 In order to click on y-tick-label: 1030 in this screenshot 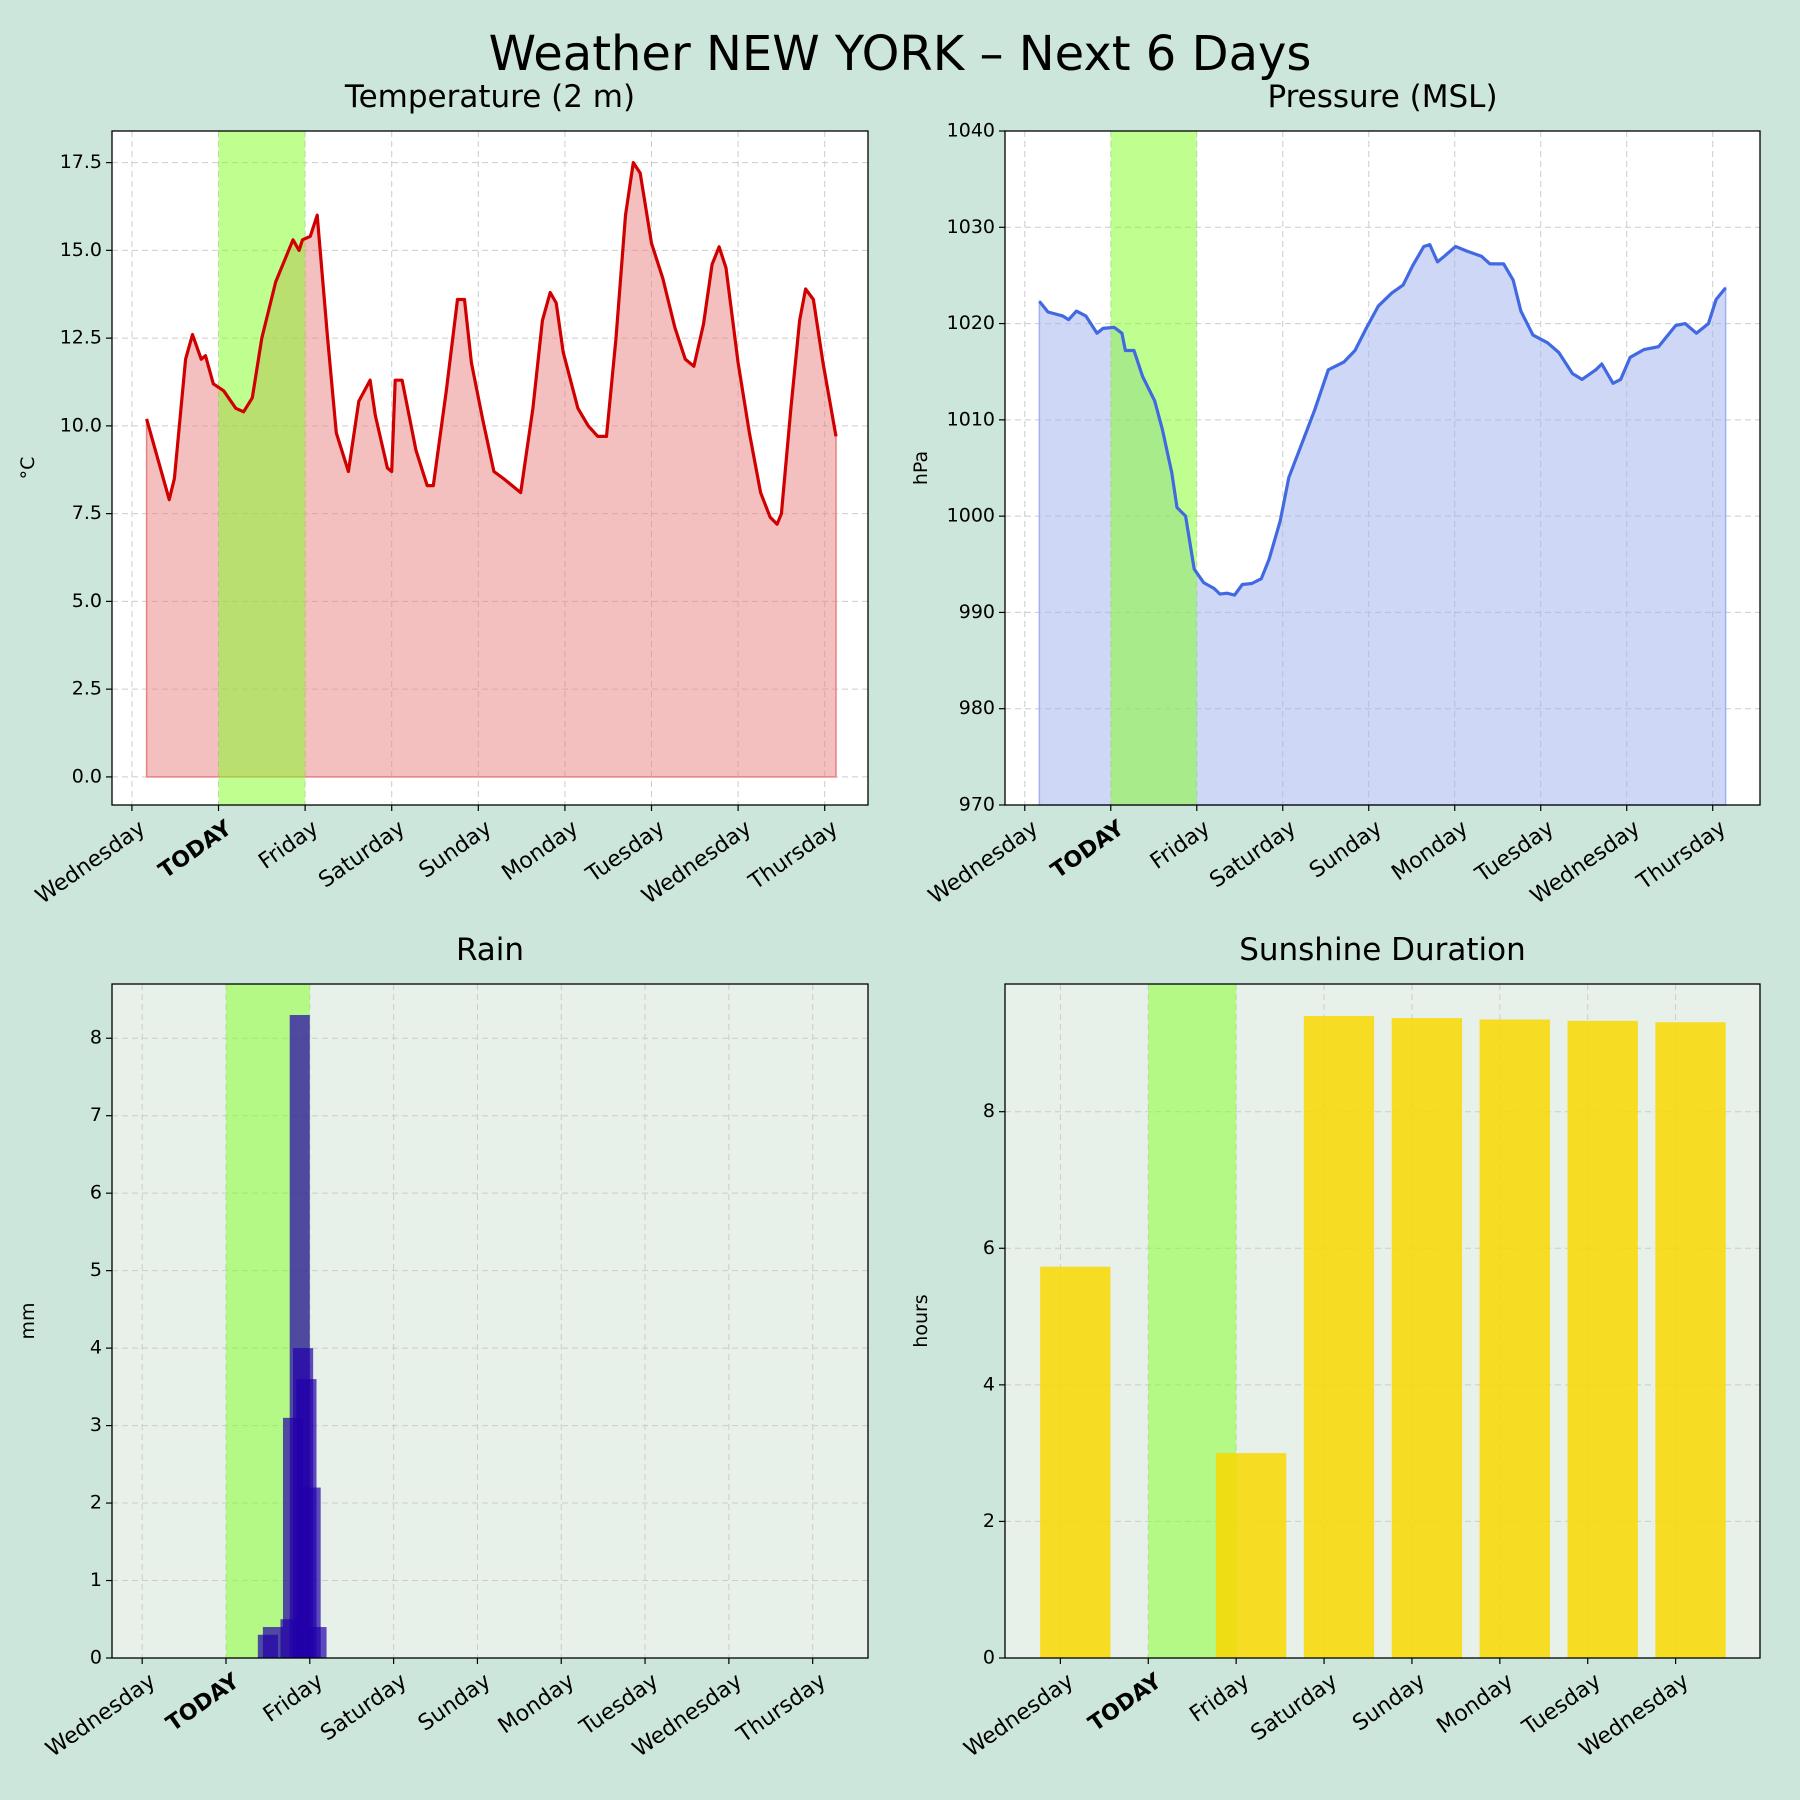, I will do `click(971, 227)`.